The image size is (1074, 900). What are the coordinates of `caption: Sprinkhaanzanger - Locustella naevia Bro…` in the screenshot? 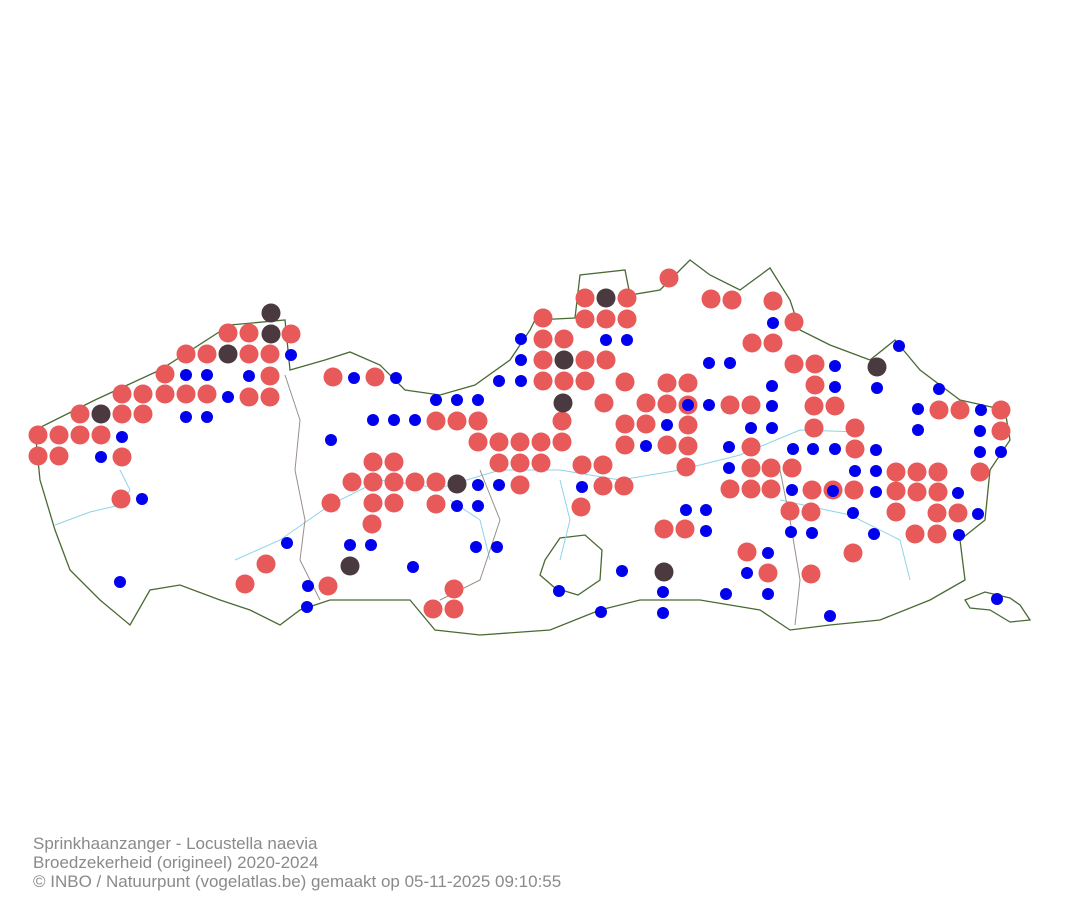 It's located at (297, 862).